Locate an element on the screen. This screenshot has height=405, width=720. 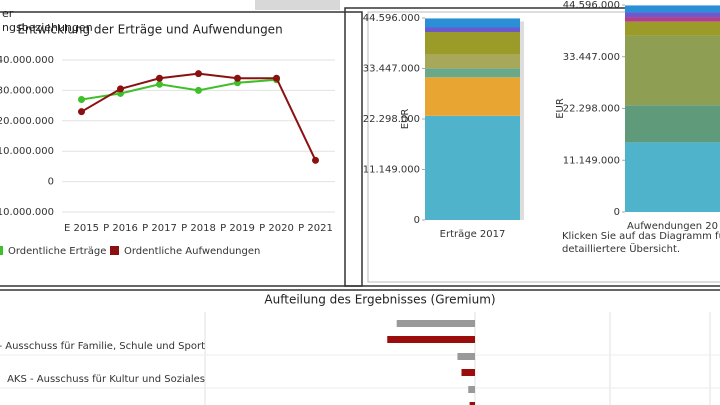
y-tick-label: AKS - Ausschuss für Kultur und Soziales is located at coordinates (106, 379).